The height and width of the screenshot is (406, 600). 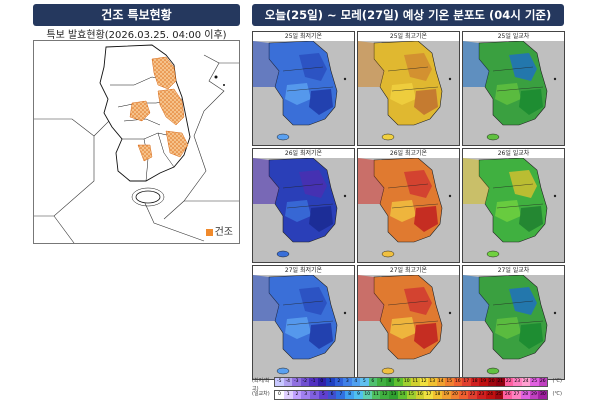 I want to click on tile-label: 25일 일교차, so click(x=513, y=36).